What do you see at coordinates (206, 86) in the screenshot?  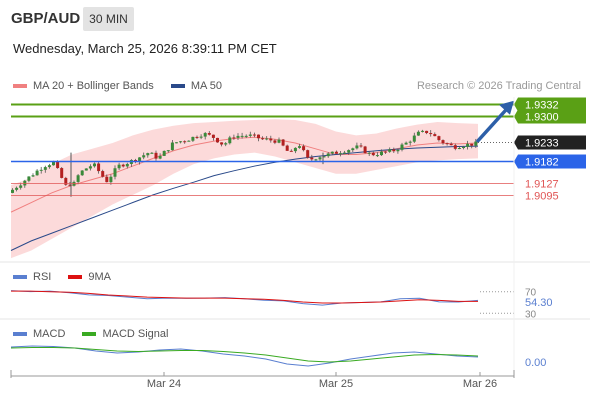 I see `ma50-legend-label: MA 50` at bounding box center [206, 86].